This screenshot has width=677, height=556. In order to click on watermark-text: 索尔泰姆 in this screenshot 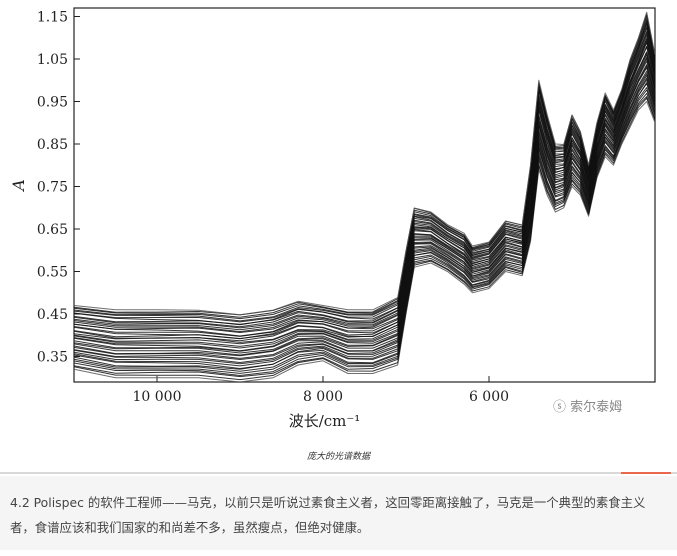, I will do `click(596, 407)`.